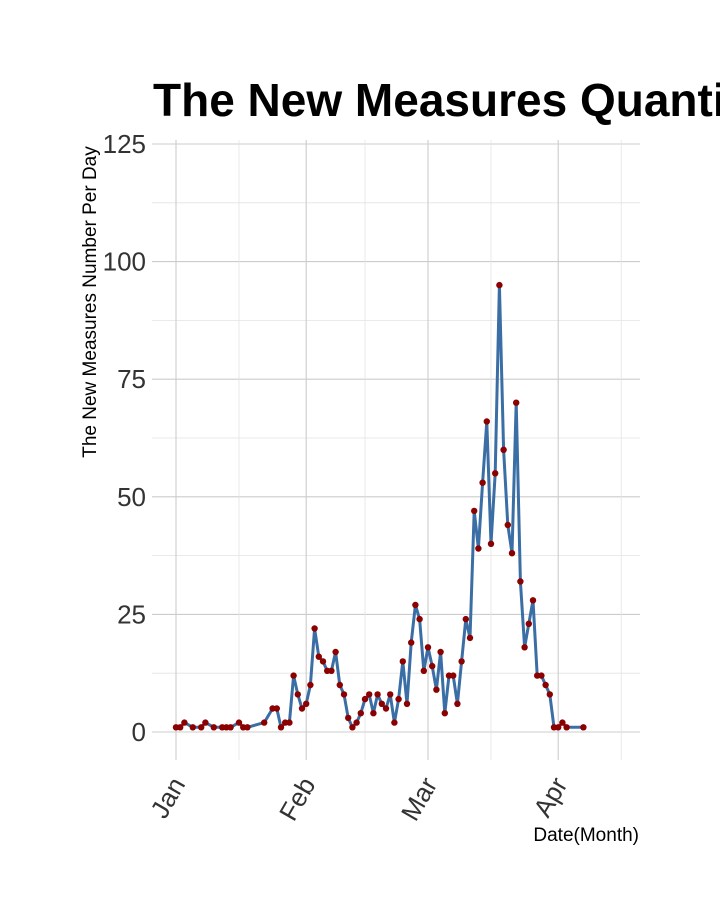 This screenshot has width=720, height=921. Describe the element at coordinates (124, 262) in the screenshot. I see `y-tick-label: 100` at that location.